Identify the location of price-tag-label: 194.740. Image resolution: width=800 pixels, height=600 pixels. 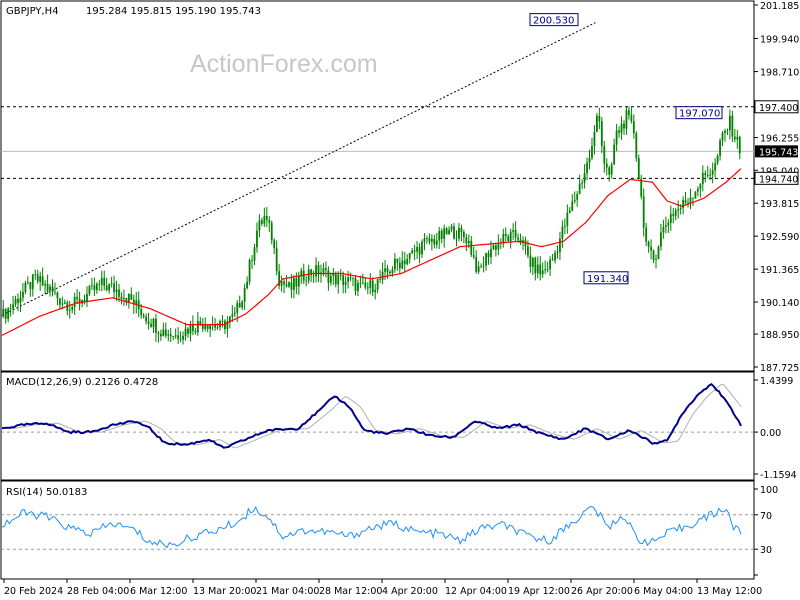
(778, 179).